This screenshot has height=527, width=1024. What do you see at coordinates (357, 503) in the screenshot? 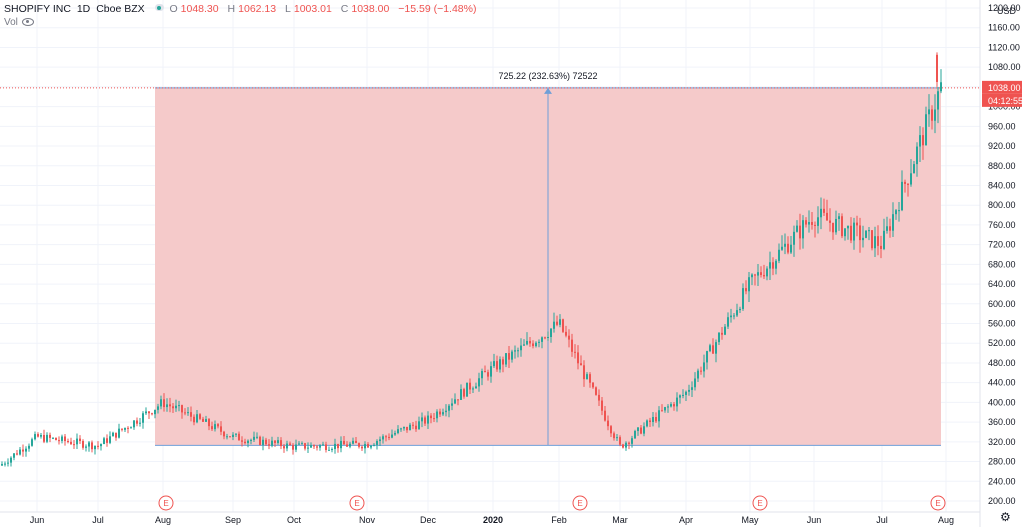
I see `earnings-marker` at bounding box center [357, 503].